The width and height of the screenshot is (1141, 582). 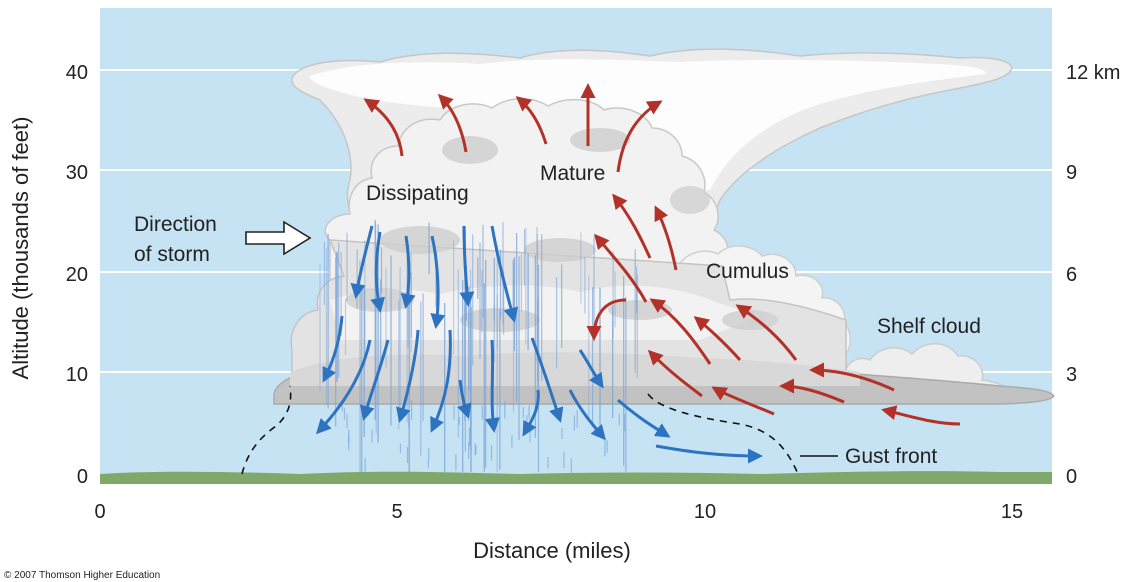 What do you see at coordinates (552, 550) in the screenshot?
I see `x-axis-title: Distance (miles)` at bounding box center [552, 550].